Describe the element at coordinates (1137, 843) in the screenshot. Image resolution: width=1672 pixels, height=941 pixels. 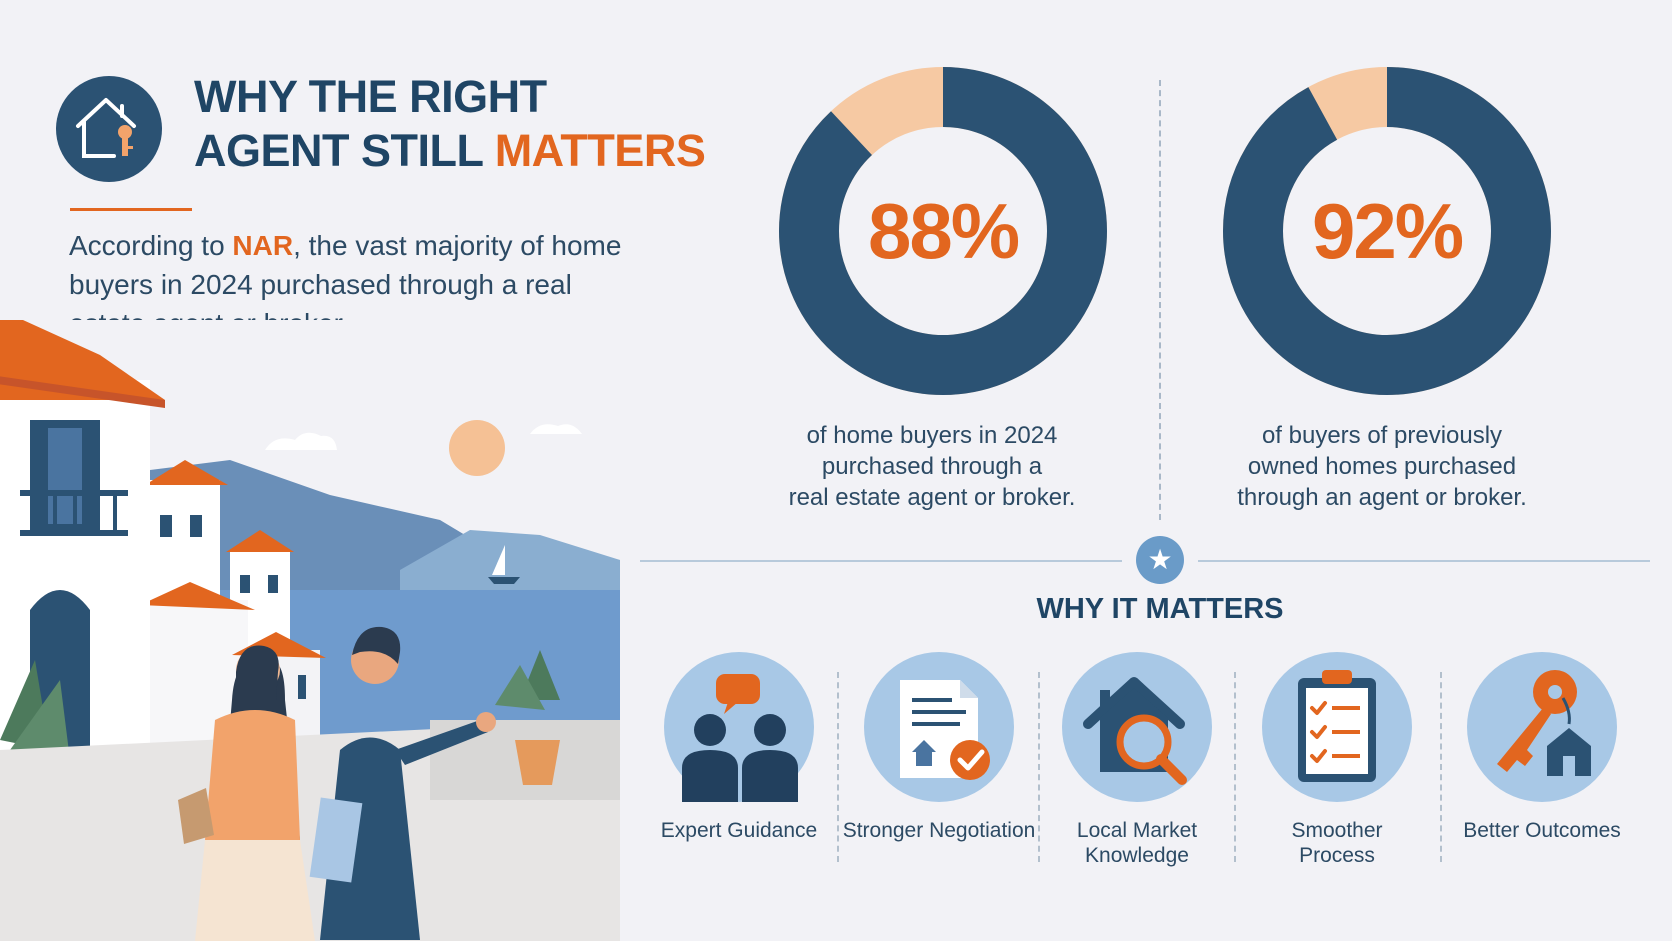
I see `feature-label-3: Local Market Knowledge` at that location.